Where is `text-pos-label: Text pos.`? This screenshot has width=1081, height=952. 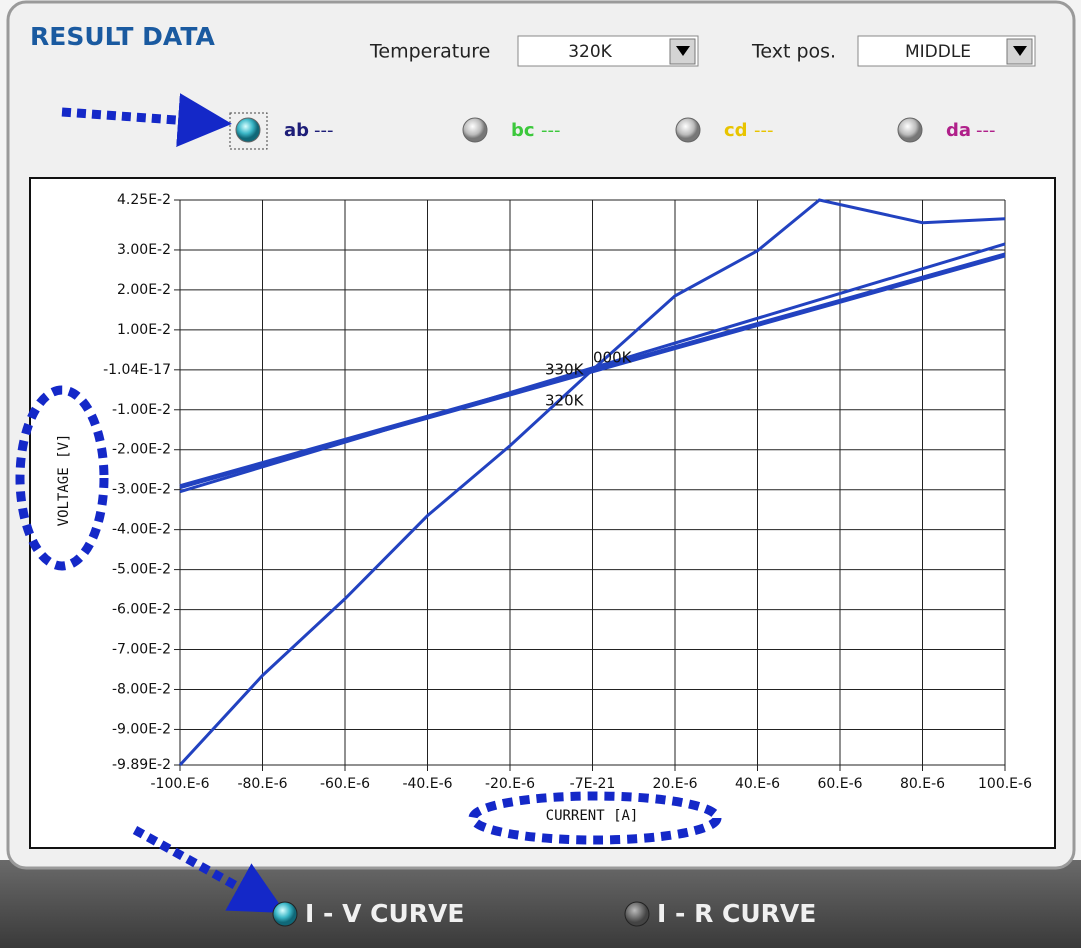
text-pos-label: Text pos. is located at coordinates (793, 52).